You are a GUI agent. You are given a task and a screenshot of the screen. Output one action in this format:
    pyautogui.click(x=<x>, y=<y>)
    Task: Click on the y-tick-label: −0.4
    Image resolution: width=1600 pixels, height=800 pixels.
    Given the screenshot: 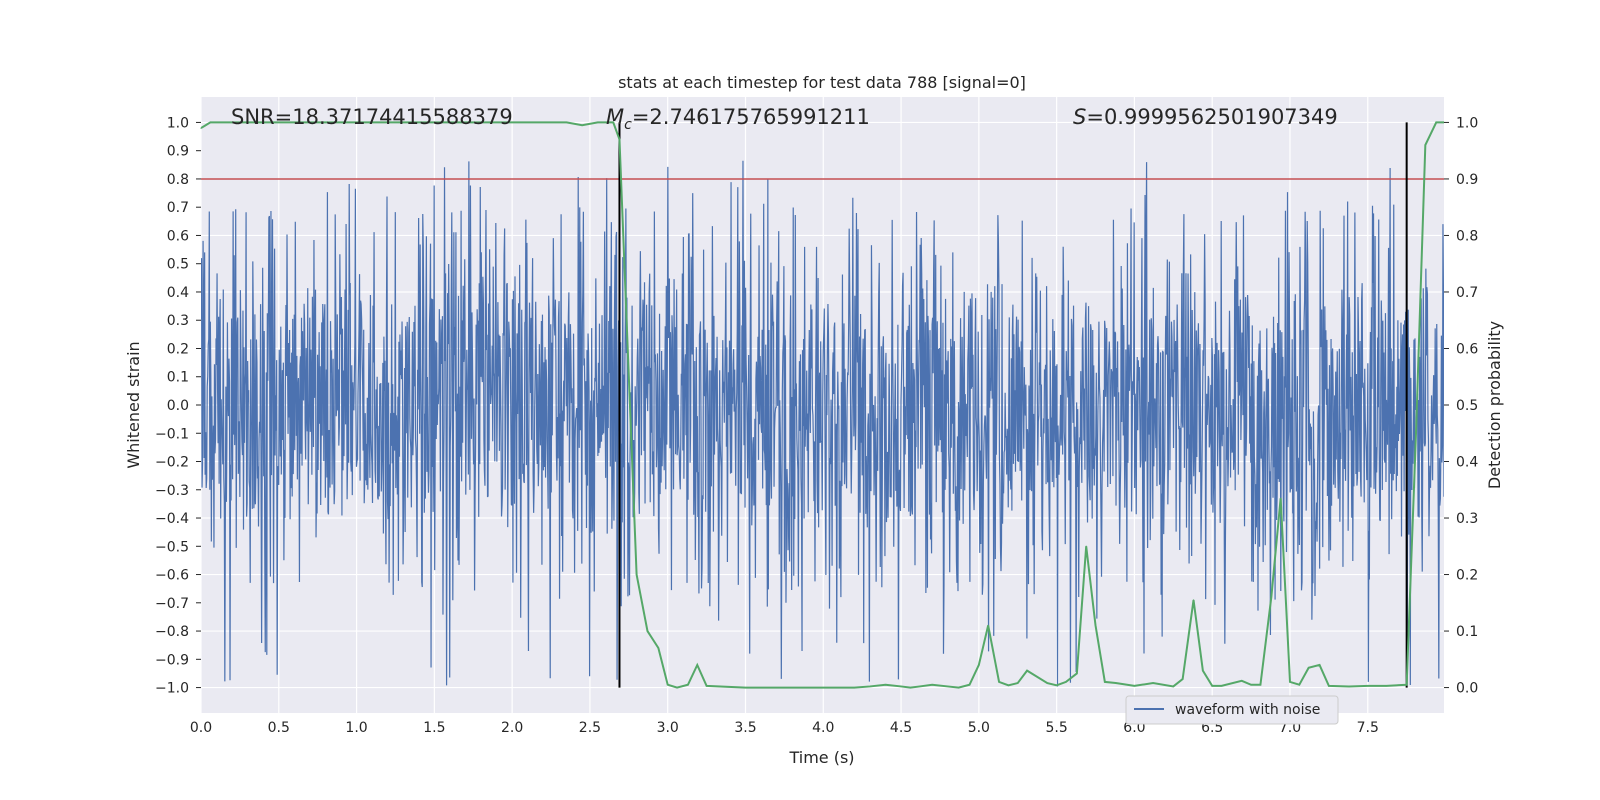 What is the action you would take?
    pyautogui.click(x=172, y=519)
    